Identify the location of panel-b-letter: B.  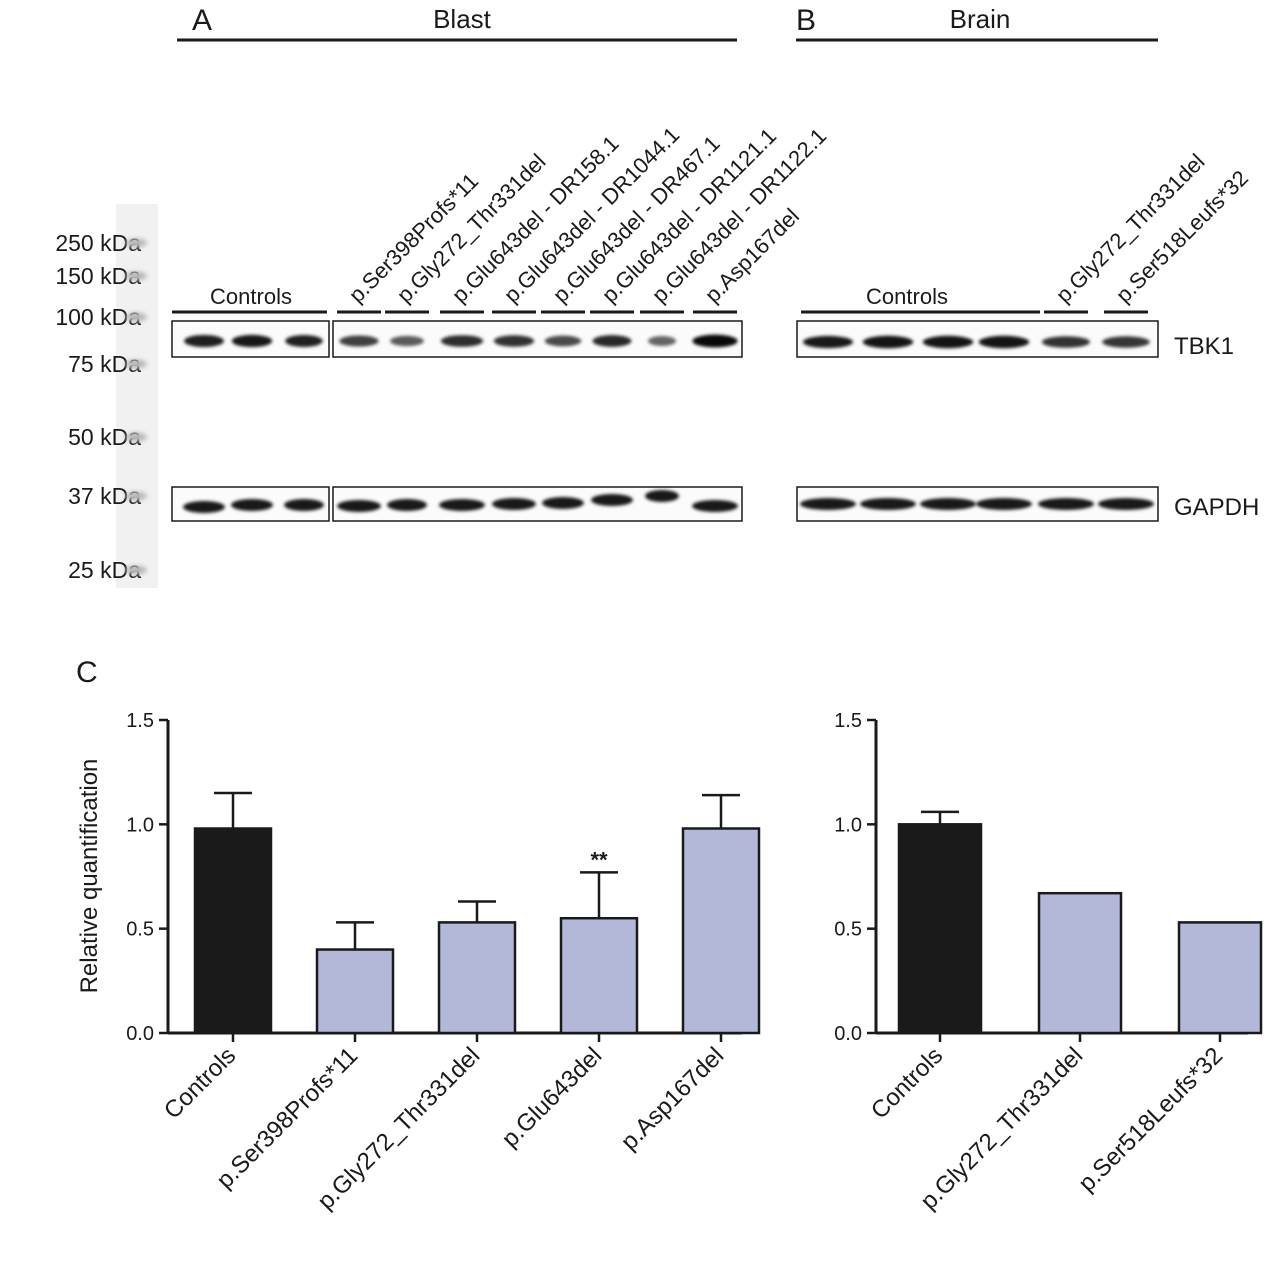
(806, 20).